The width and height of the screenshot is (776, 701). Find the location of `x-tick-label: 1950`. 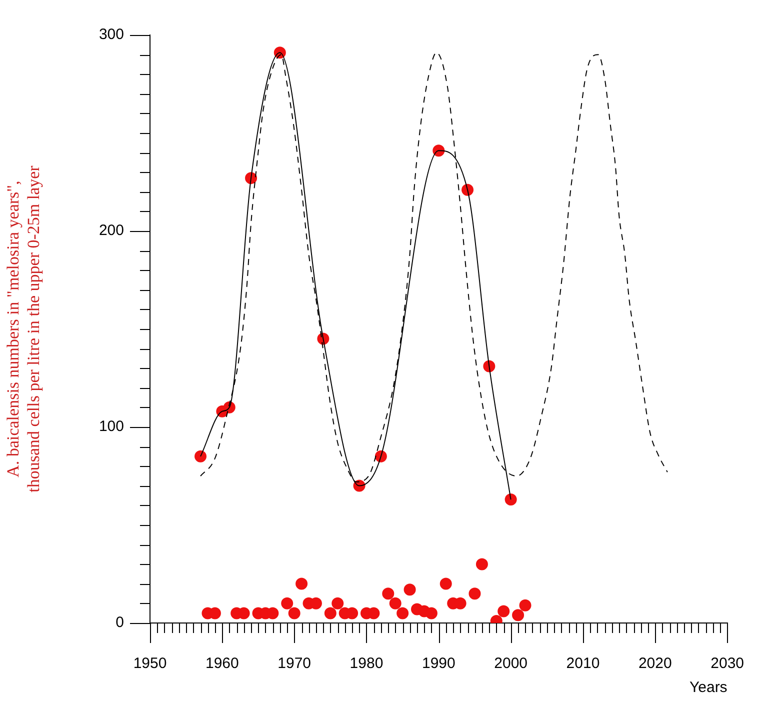

x-tick-label: 1950 is located at coordinates (150, 663).